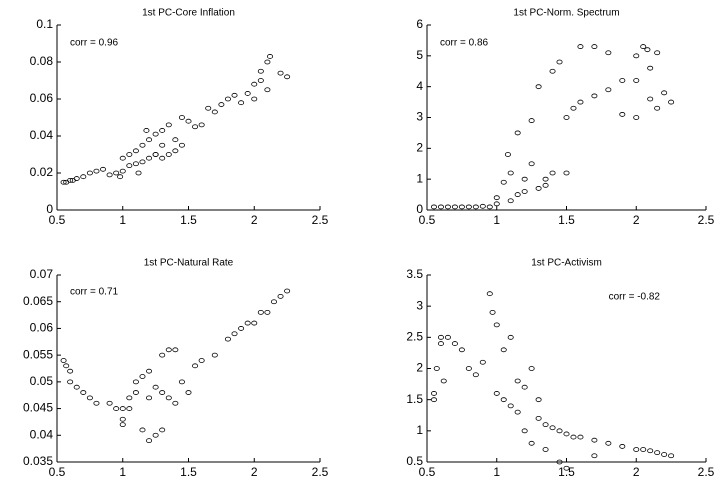 The image size is (717, 480). What do you see at coordinates (49, 209) in the screenshot?
I see `y-tick-label: 0` at bounding box center [49, 209].